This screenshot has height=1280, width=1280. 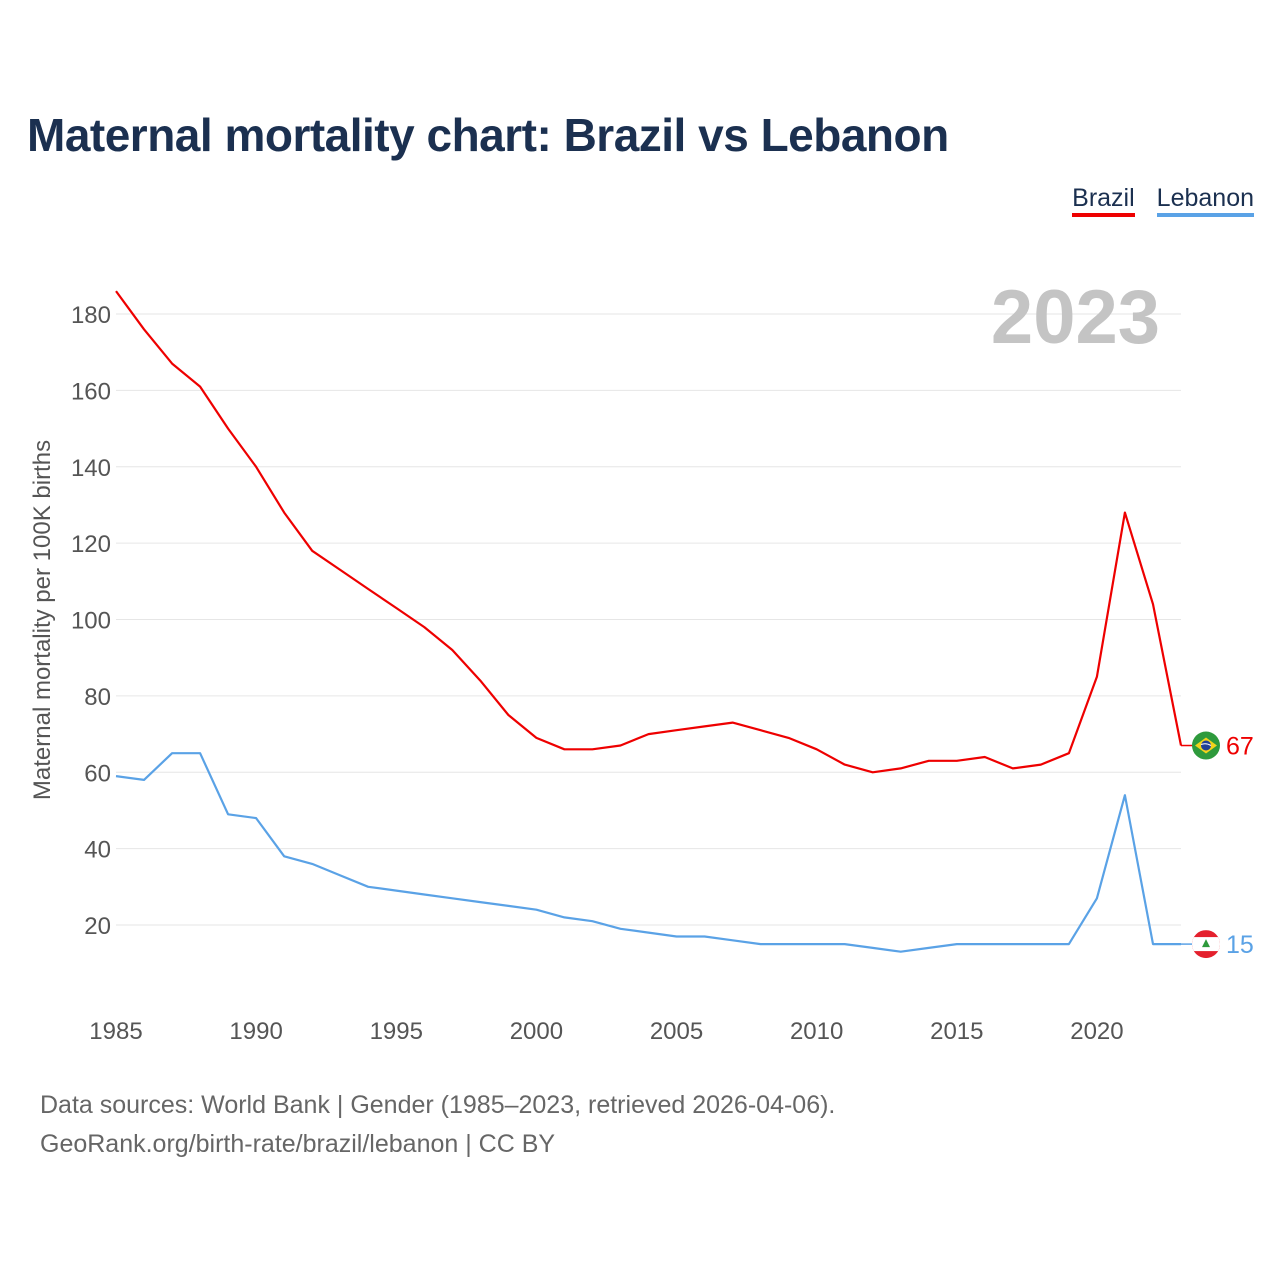 I want to click on y-axis-label: Maternal mortality per 100K births, so click(x=42, y=620).